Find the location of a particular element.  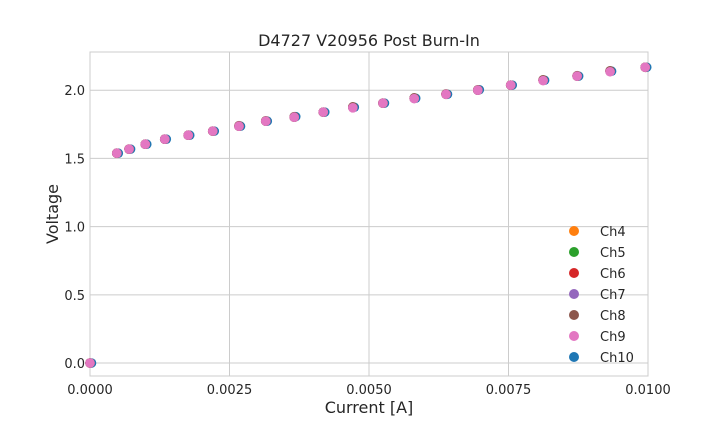

legend-label: Ch4 is located at coordinates (613, 232).